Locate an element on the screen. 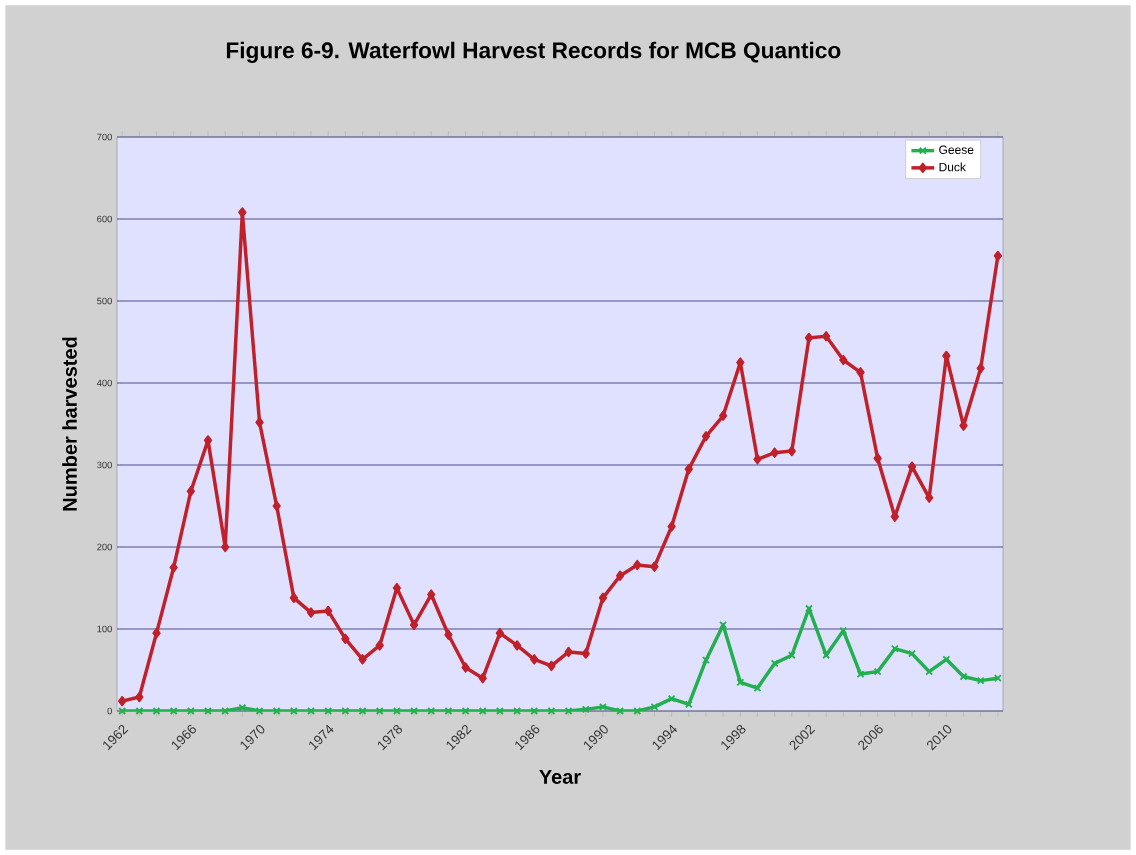  y-tick-label: 0 is located at coordinates (109, 711).